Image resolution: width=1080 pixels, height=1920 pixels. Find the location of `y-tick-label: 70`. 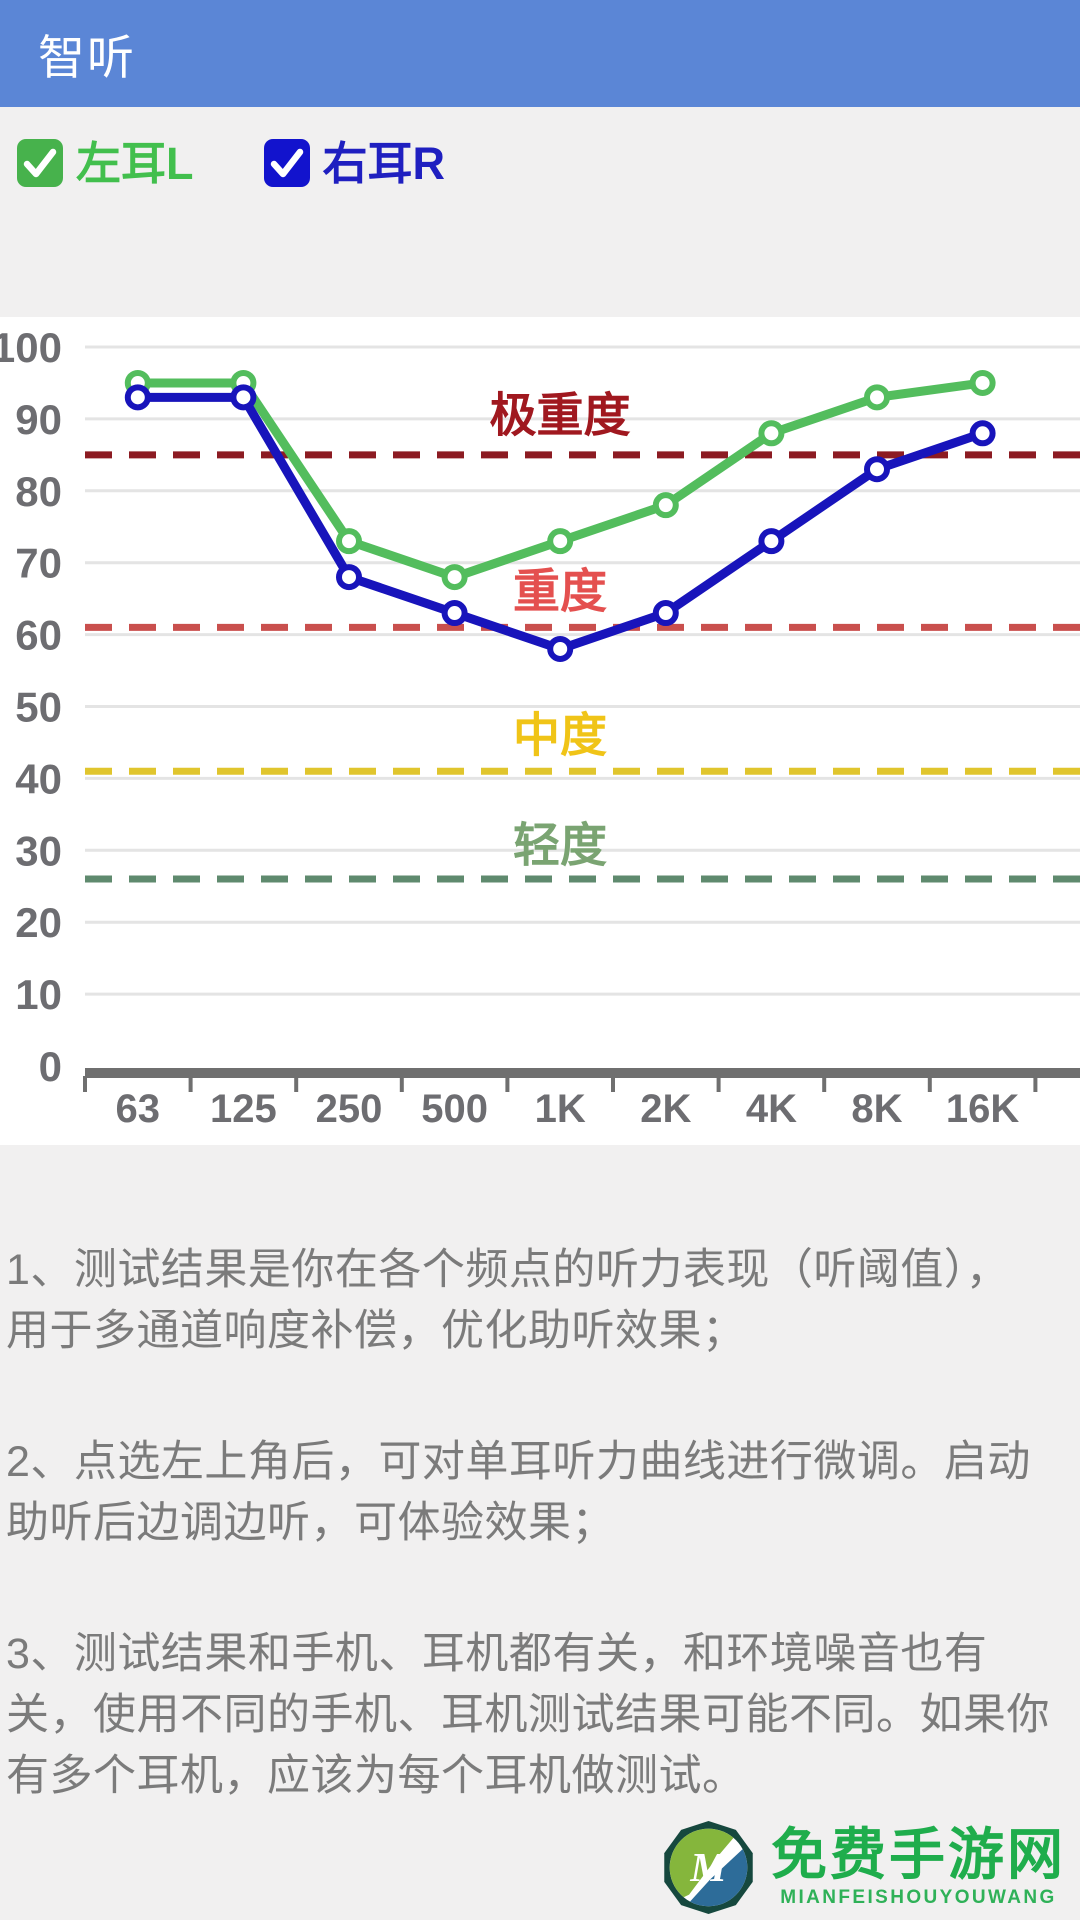

y-tick-label: 70 is located at coordinates (38, 563).